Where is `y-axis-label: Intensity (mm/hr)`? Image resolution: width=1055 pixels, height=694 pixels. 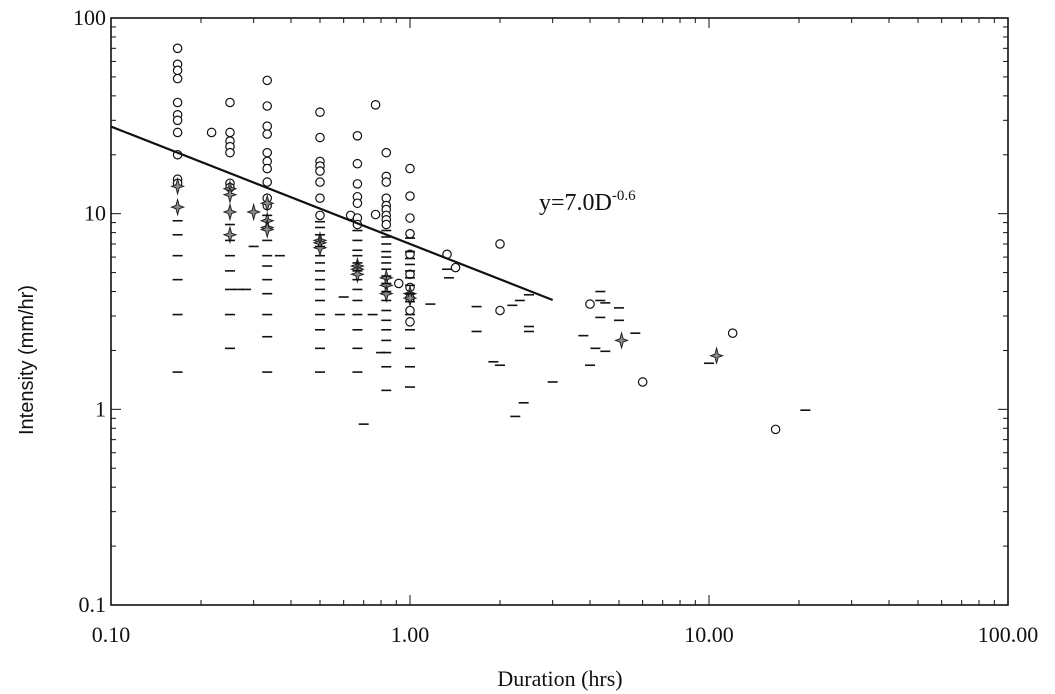 y-axis-label: Intensity (mm/hr) is located at coordinates (27, 360).